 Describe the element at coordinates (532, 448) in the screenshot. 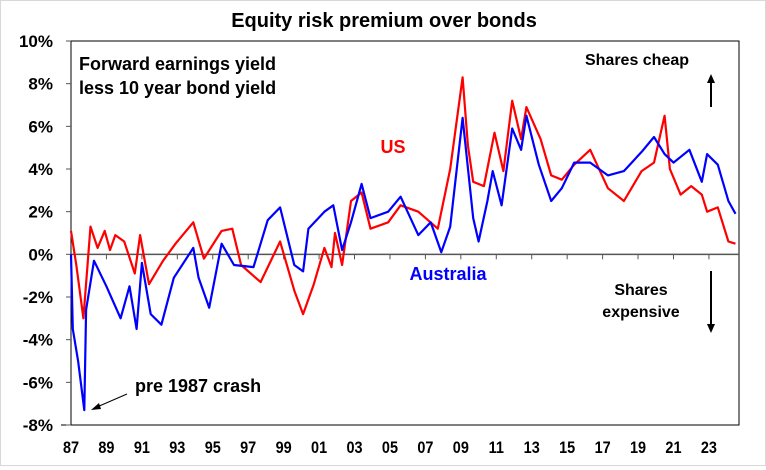

I see `x-tick-label: 13` at that location.